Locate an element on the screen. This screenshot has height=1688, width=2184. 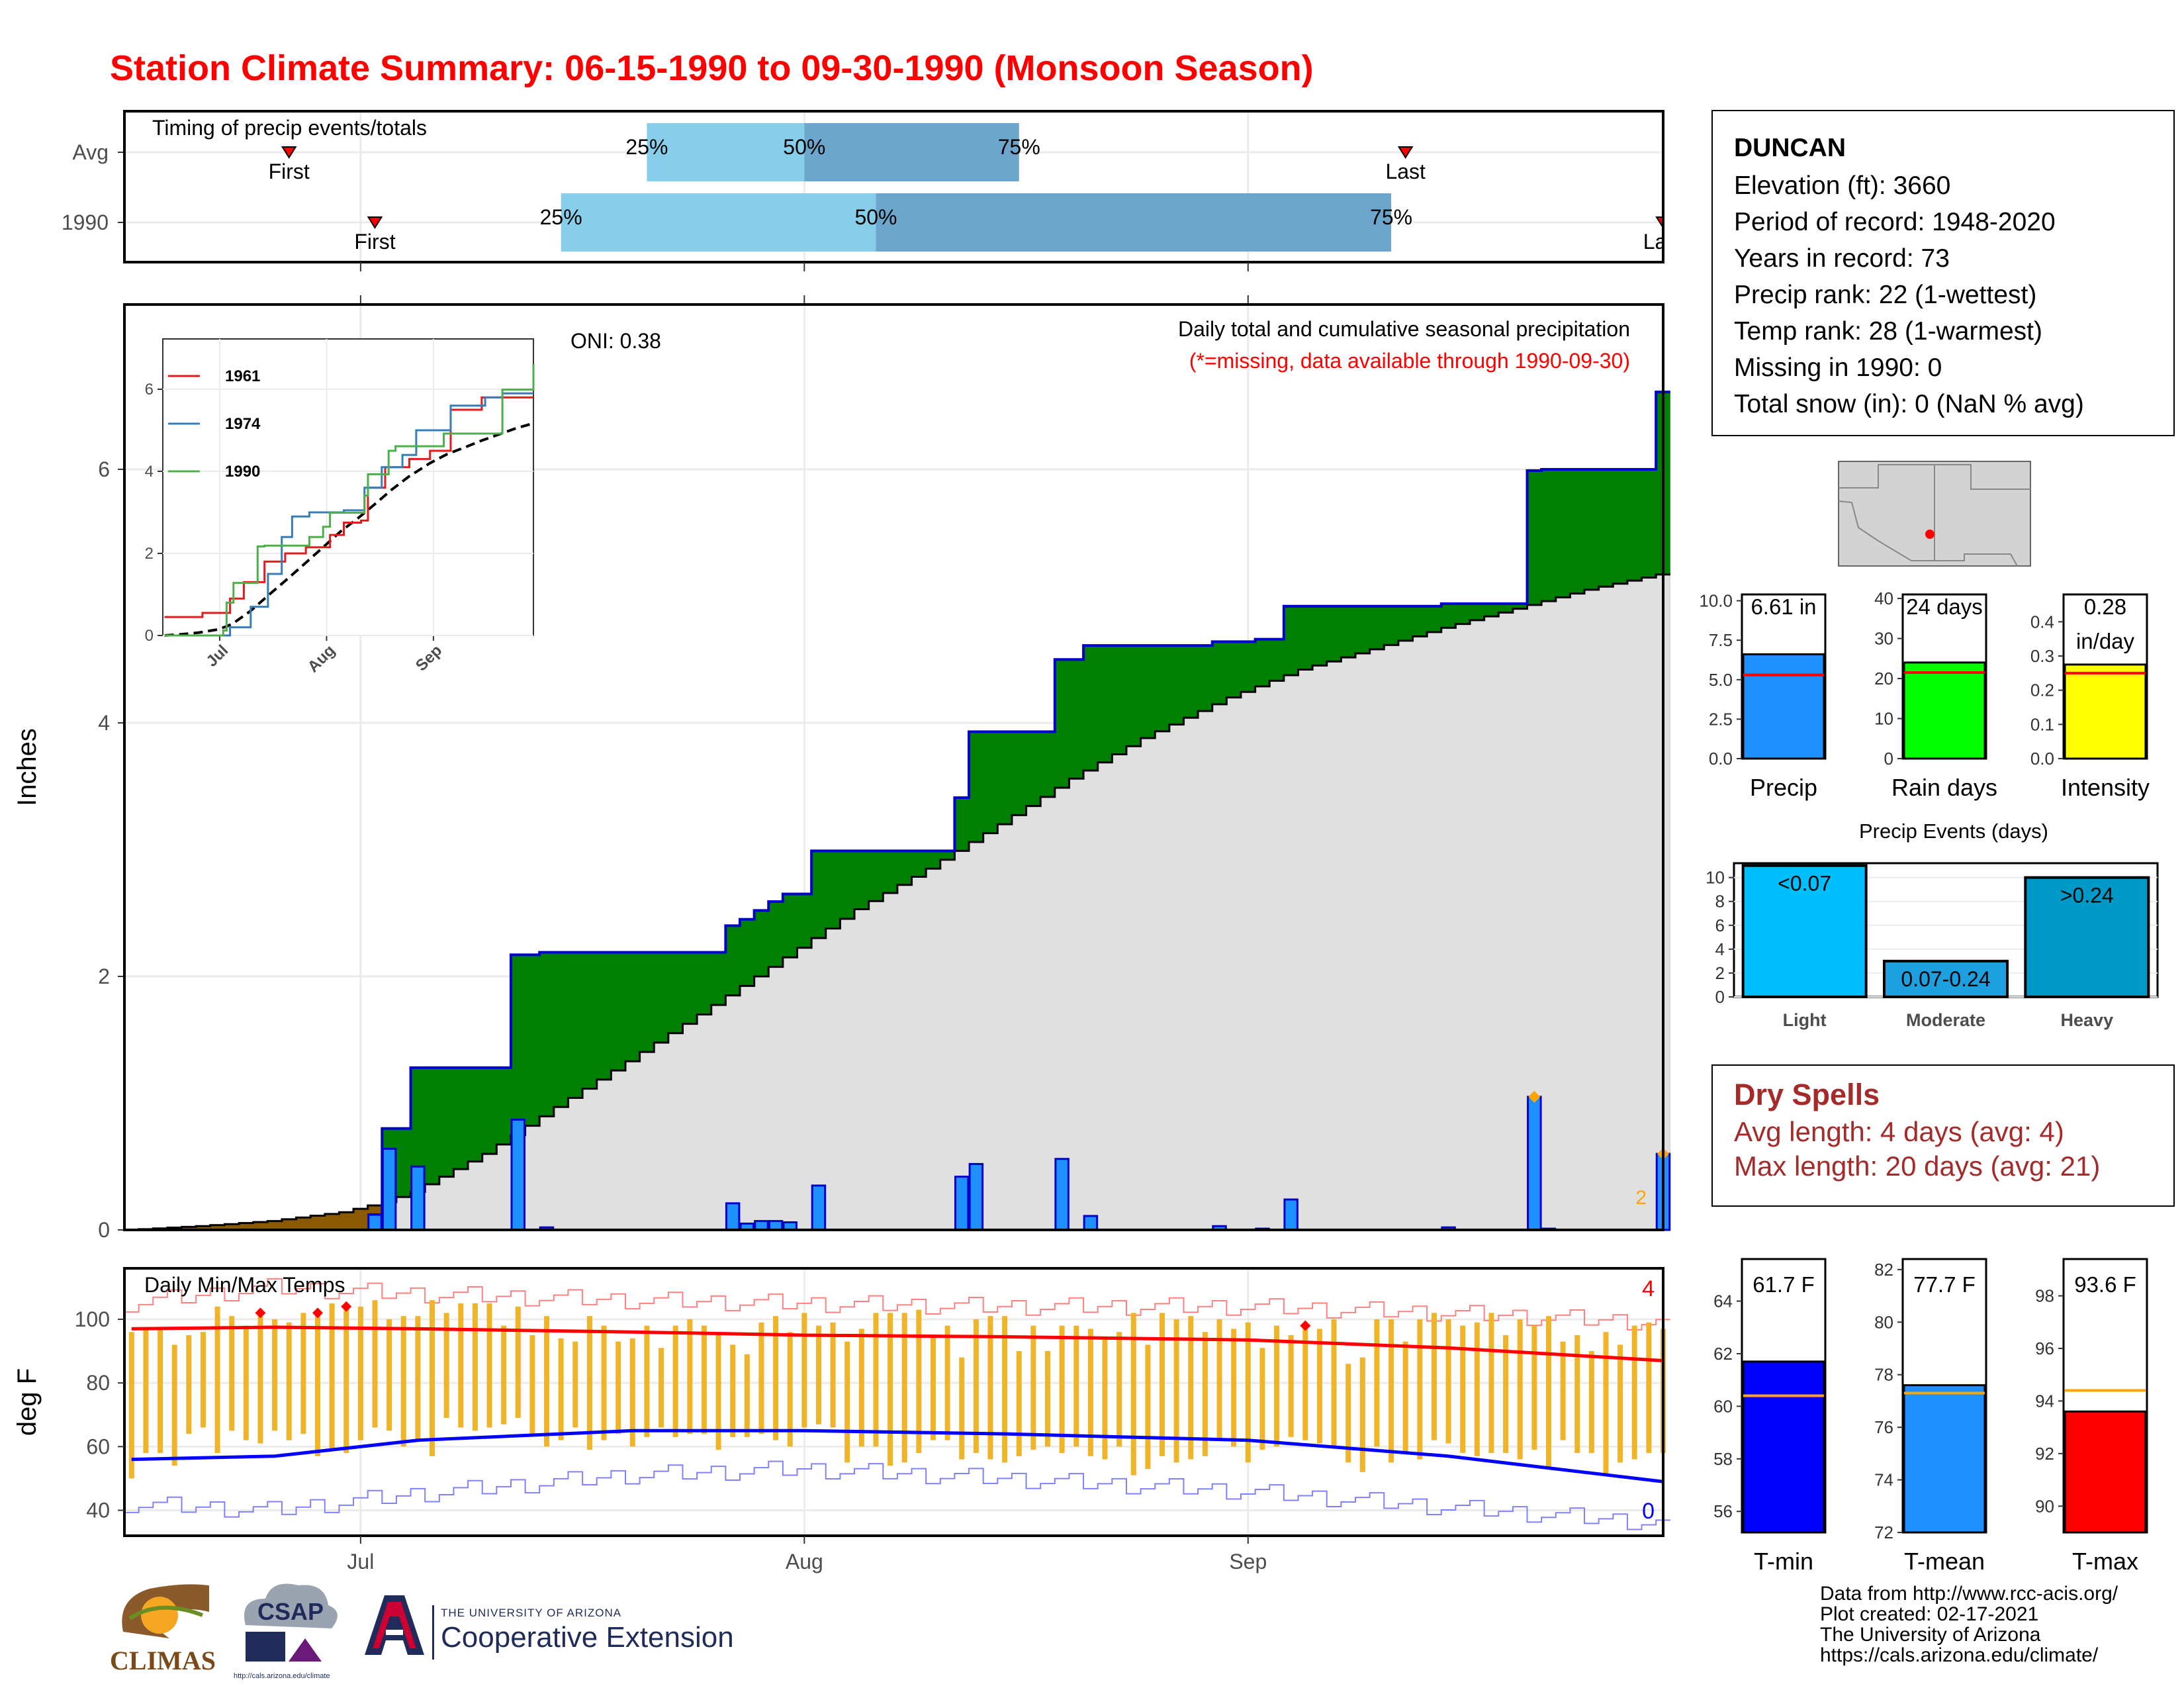
csap-url-text: http://cals.arizona.edu/climate is located at coordinates (282, 1676).